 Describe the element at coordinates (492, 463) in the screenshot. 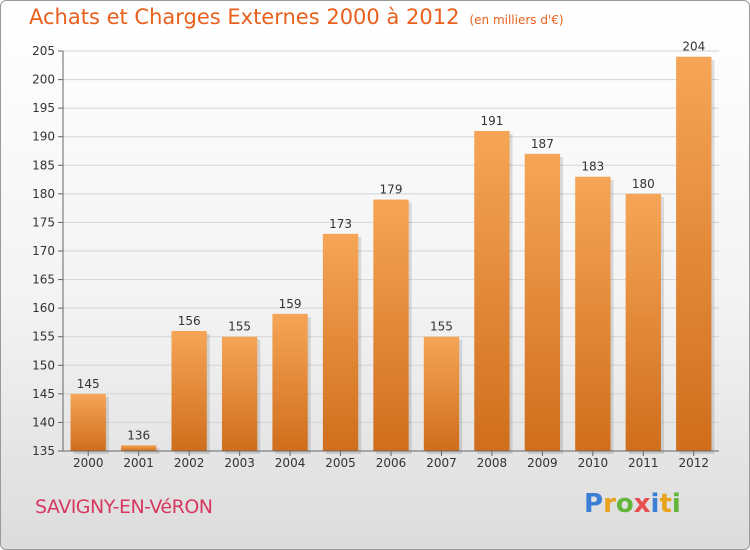

I see `x-tick-label: 2008` at that location.